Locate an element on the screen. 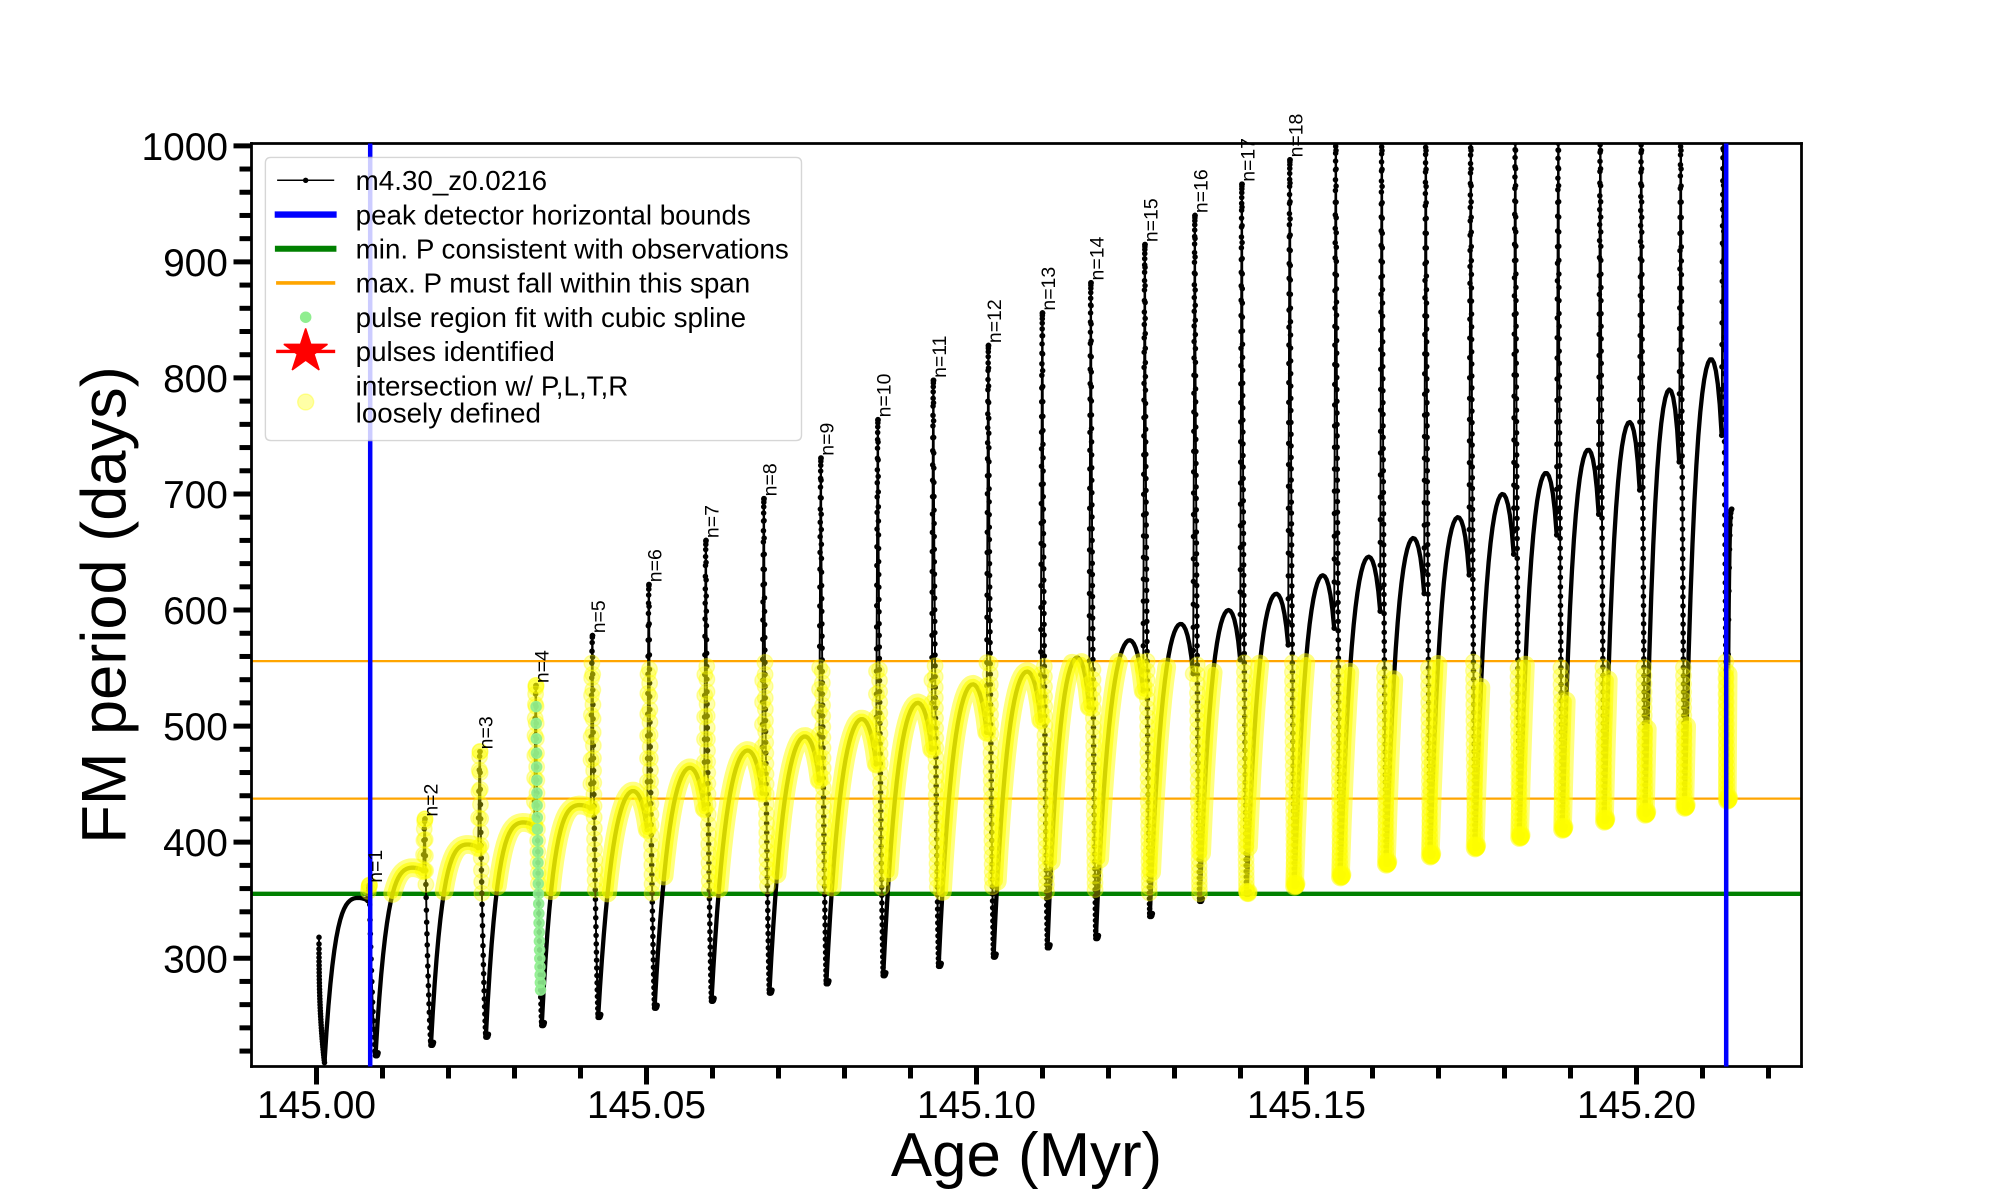 The height and width of the screenshot is (1200, 2000). svg-text: n=3 is located at coordinates (487, 732).